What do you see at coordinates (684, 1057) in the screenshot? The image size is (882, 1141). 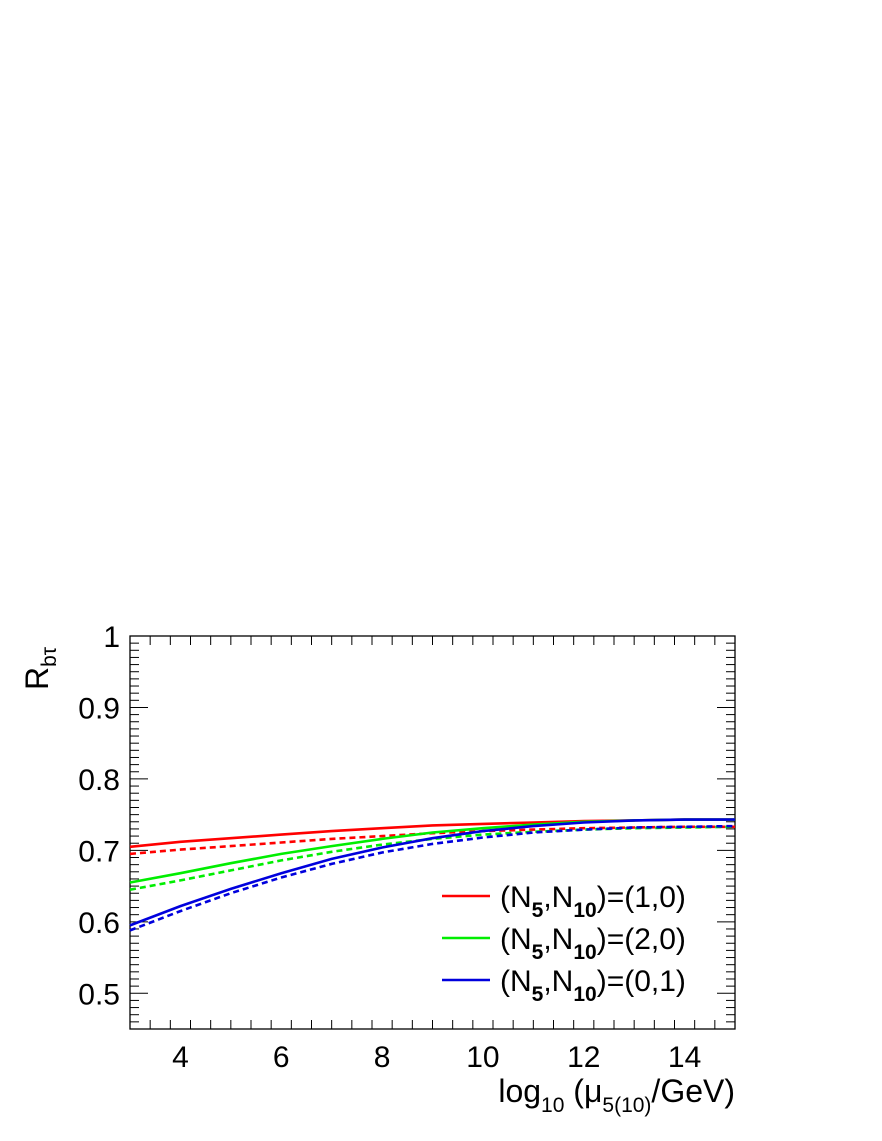 I see `x-tick-label: 14` at bounding box center [684, 1057].